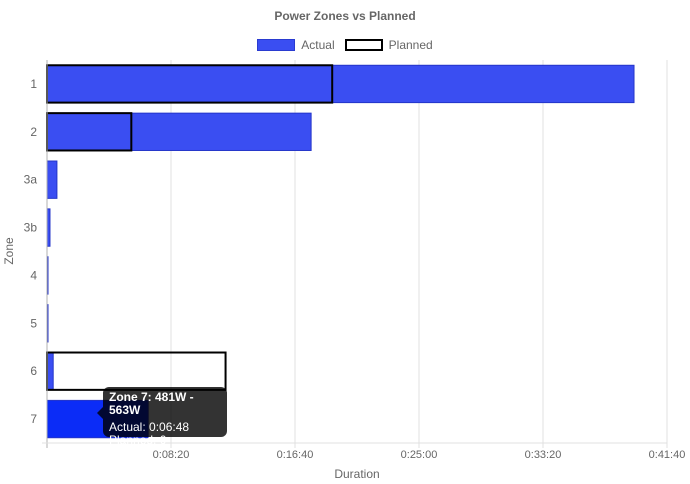  Describe the element at coordinates (33, 419) in the screenshot. I see `y-tick-label: 7` at that location.